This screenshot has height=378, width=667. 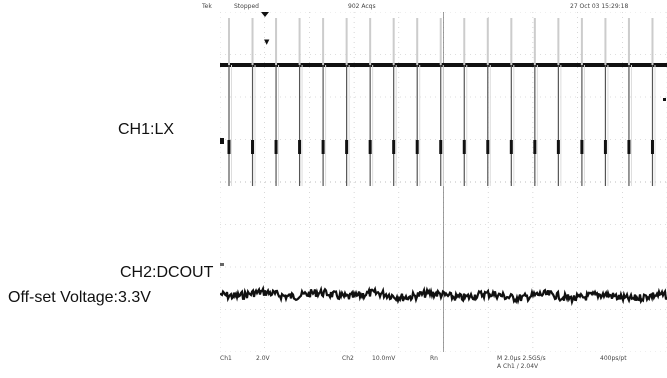 I want to click on ch1-ground-marker, so click(x=222, y=141).